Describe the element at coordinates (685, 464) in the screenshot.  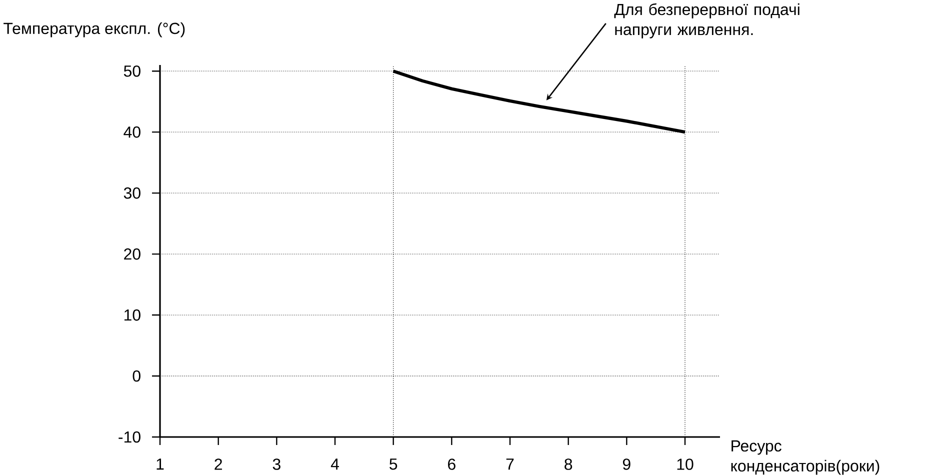
I see `x-tick-label: 10` at that location.